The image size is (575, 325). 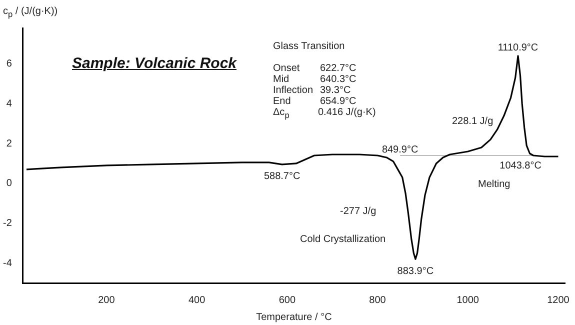 I want to click on annotation: 622.7°C, so click(x=338, y=68).